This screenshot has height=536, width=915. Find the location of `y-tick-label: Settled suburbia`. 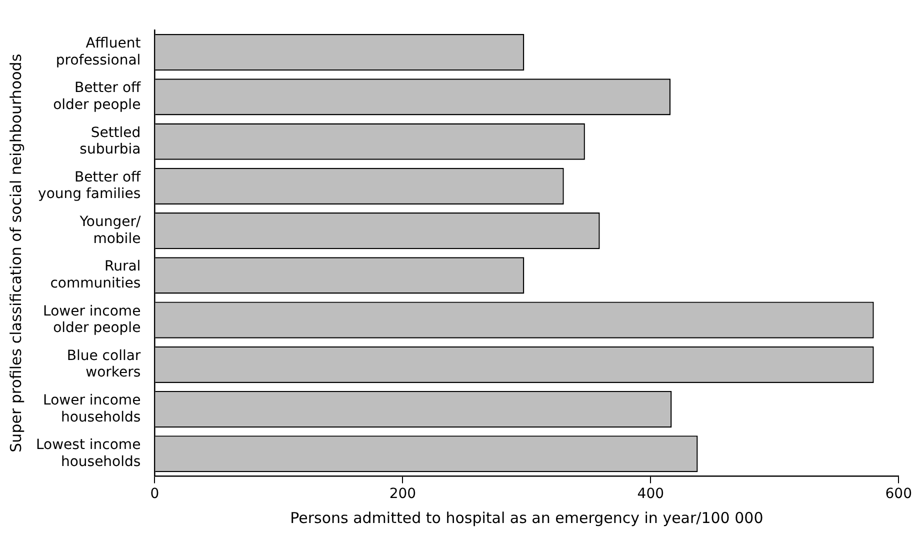

y-tick-label: Settled suburbia is located at coordinates (110, 141).